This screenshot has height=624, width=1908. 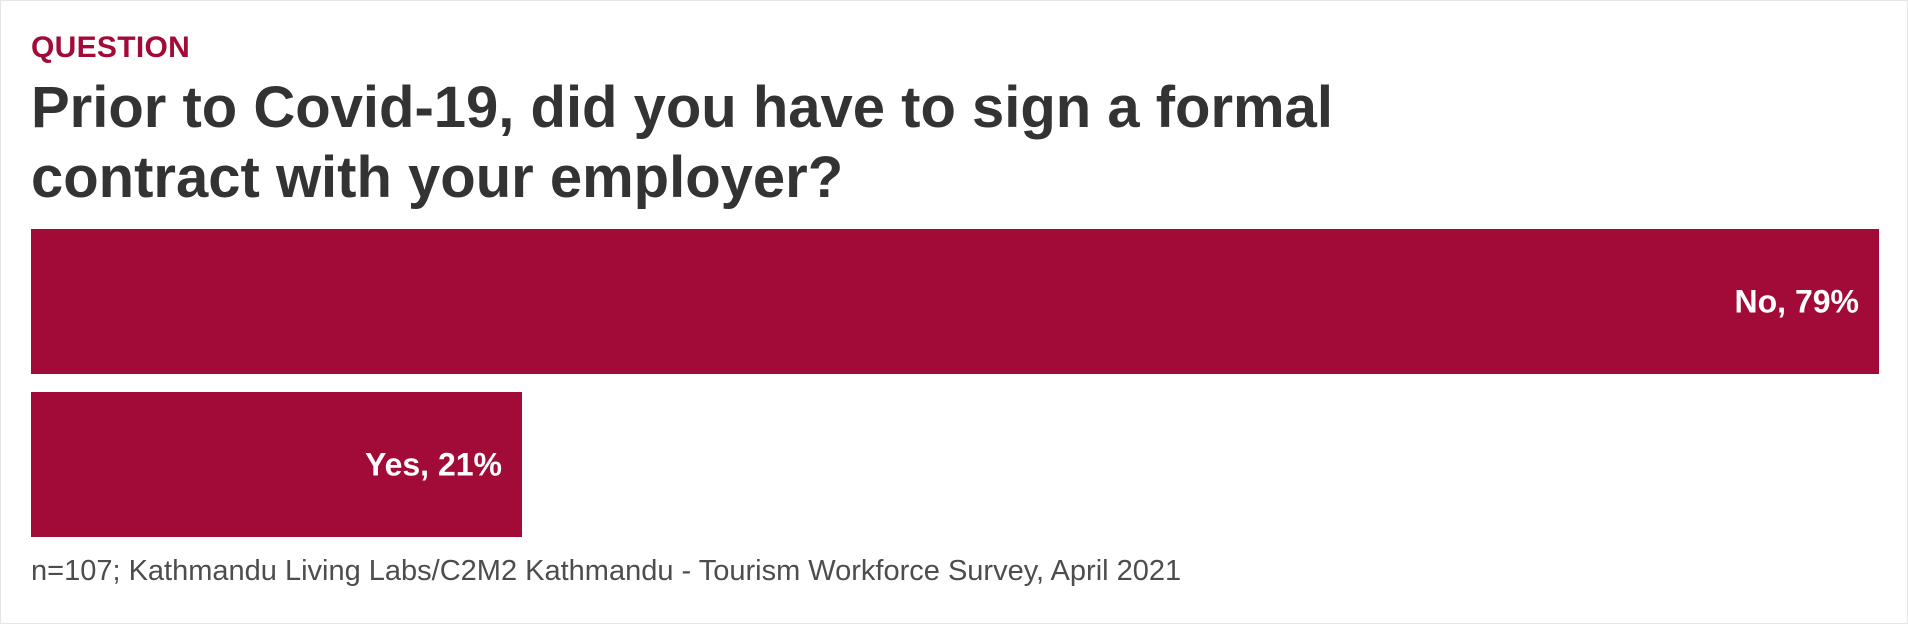 What do you see at coordinates (433, 465) in the screenshot?
I see `bar-label-yes: Yes, 21%` at bounding box center [433, 465].